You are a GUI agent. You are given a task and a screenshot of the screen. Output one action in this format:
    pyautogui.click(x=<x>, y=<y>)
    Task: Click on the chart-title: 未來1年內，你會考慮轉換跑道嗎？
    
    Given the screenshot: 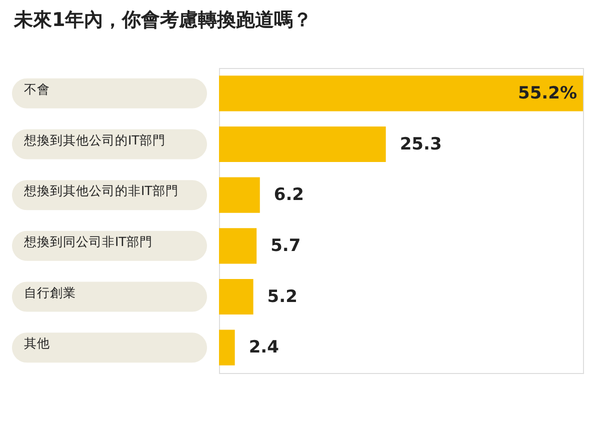 What is the action you would take?
    pyautogui.click(x=162, y=20)
    